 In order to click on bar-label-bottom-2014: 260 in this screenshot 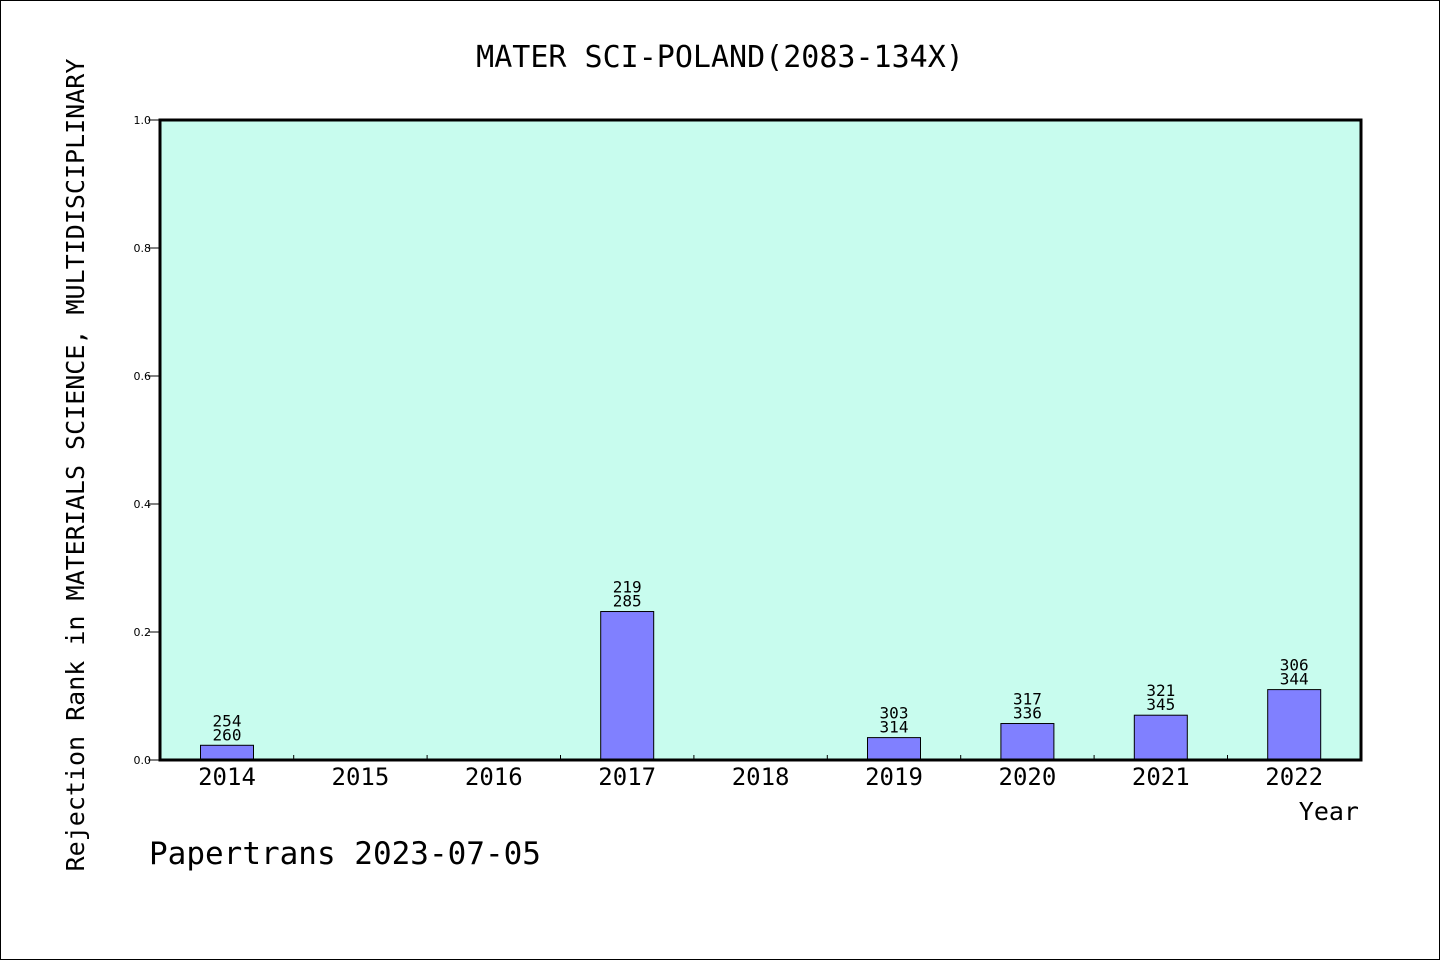, I will do `click(227, 734)`.